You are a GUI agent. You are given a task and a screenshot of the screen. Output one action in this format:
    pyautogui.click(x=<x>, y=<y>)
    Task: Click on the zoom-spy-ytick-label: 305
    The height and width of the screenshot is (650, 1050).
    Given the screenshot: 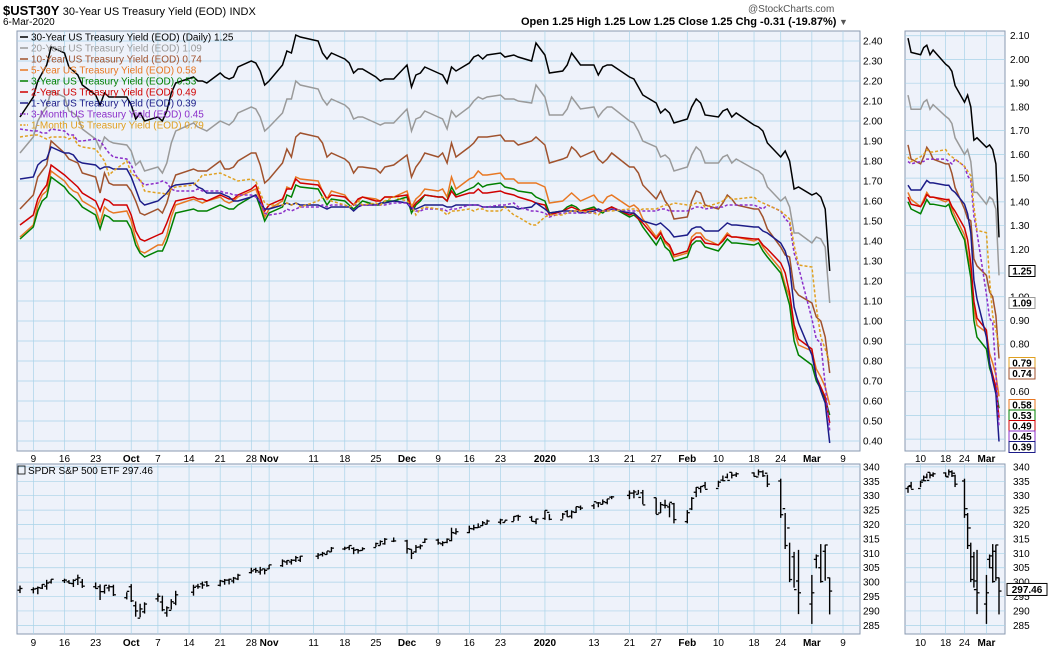 What is the action you would take?
    pyautogui.click(x=1021, y=568)
    